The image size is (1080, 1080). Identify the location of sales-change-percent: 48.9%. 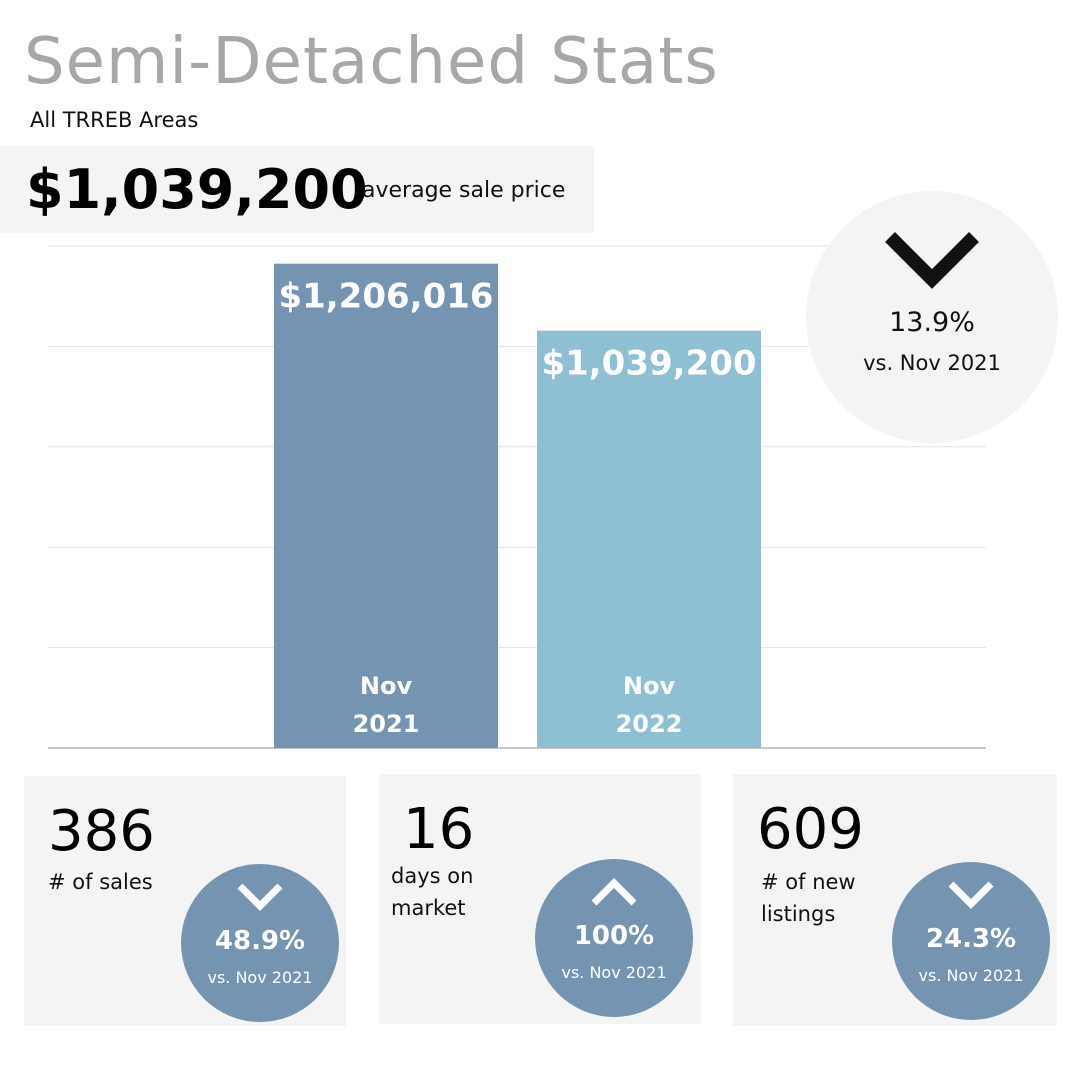
(260, 941).